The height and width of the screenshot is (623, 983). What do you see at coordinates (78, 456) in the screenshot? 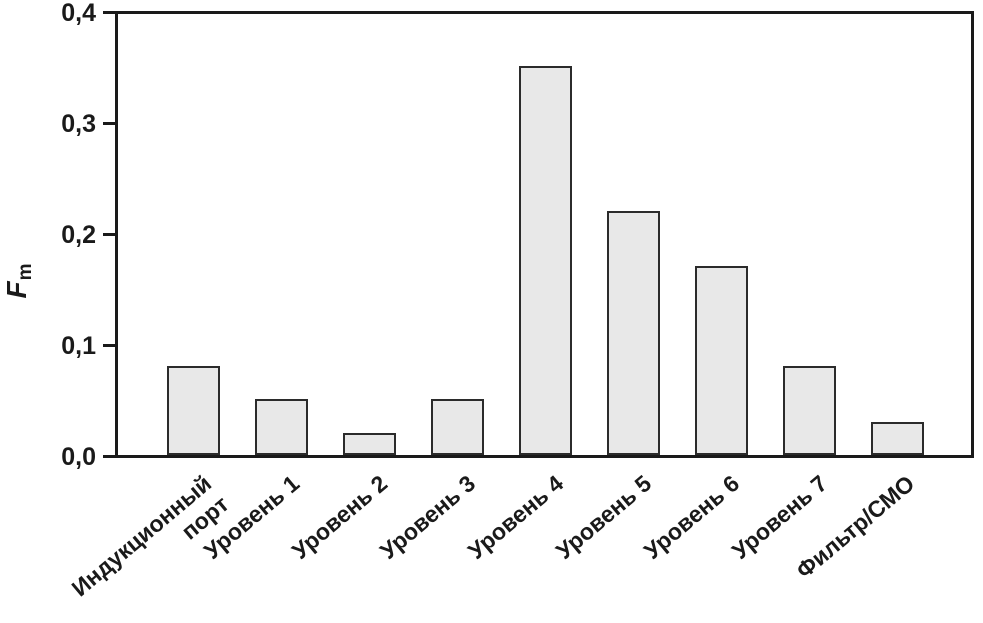
I see `y-tick-label: 0,0` at bounding box center [78, 456].